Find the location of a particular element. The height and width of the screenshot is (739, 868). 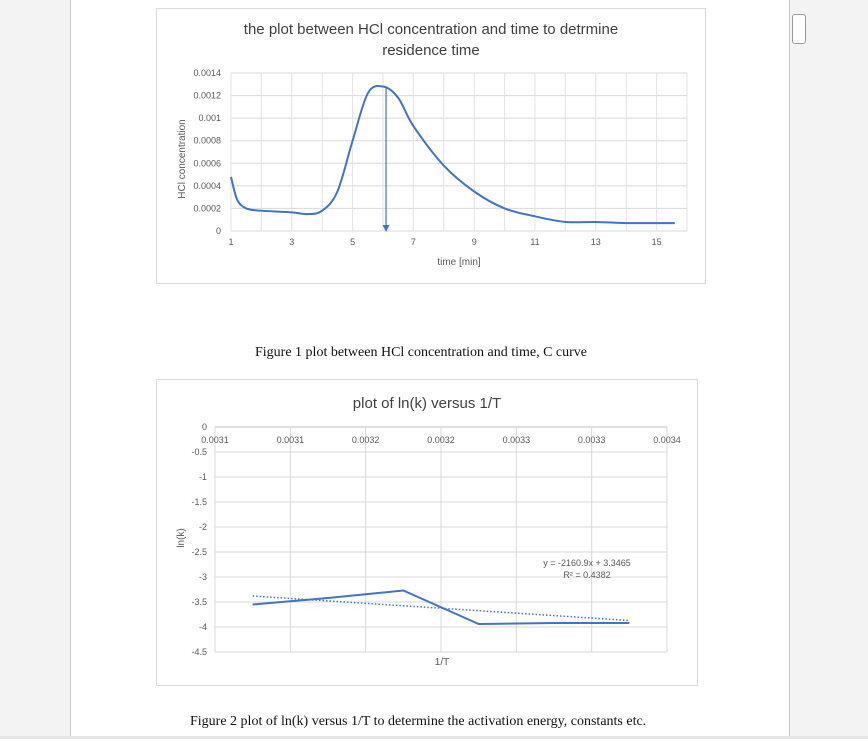

chart-1-ytick: 0.0008 is located at coordinates (207, 141).